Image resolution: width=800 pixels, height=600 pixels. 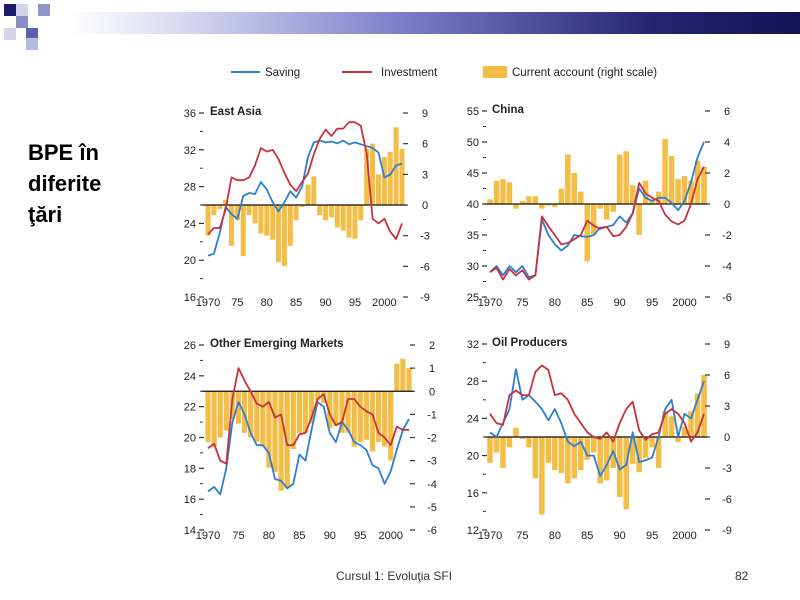 What do you see at coordinates (652, 536) in the screenshot?
I see `x-axis-tick-label: 95` at bounding box center [652, 536].